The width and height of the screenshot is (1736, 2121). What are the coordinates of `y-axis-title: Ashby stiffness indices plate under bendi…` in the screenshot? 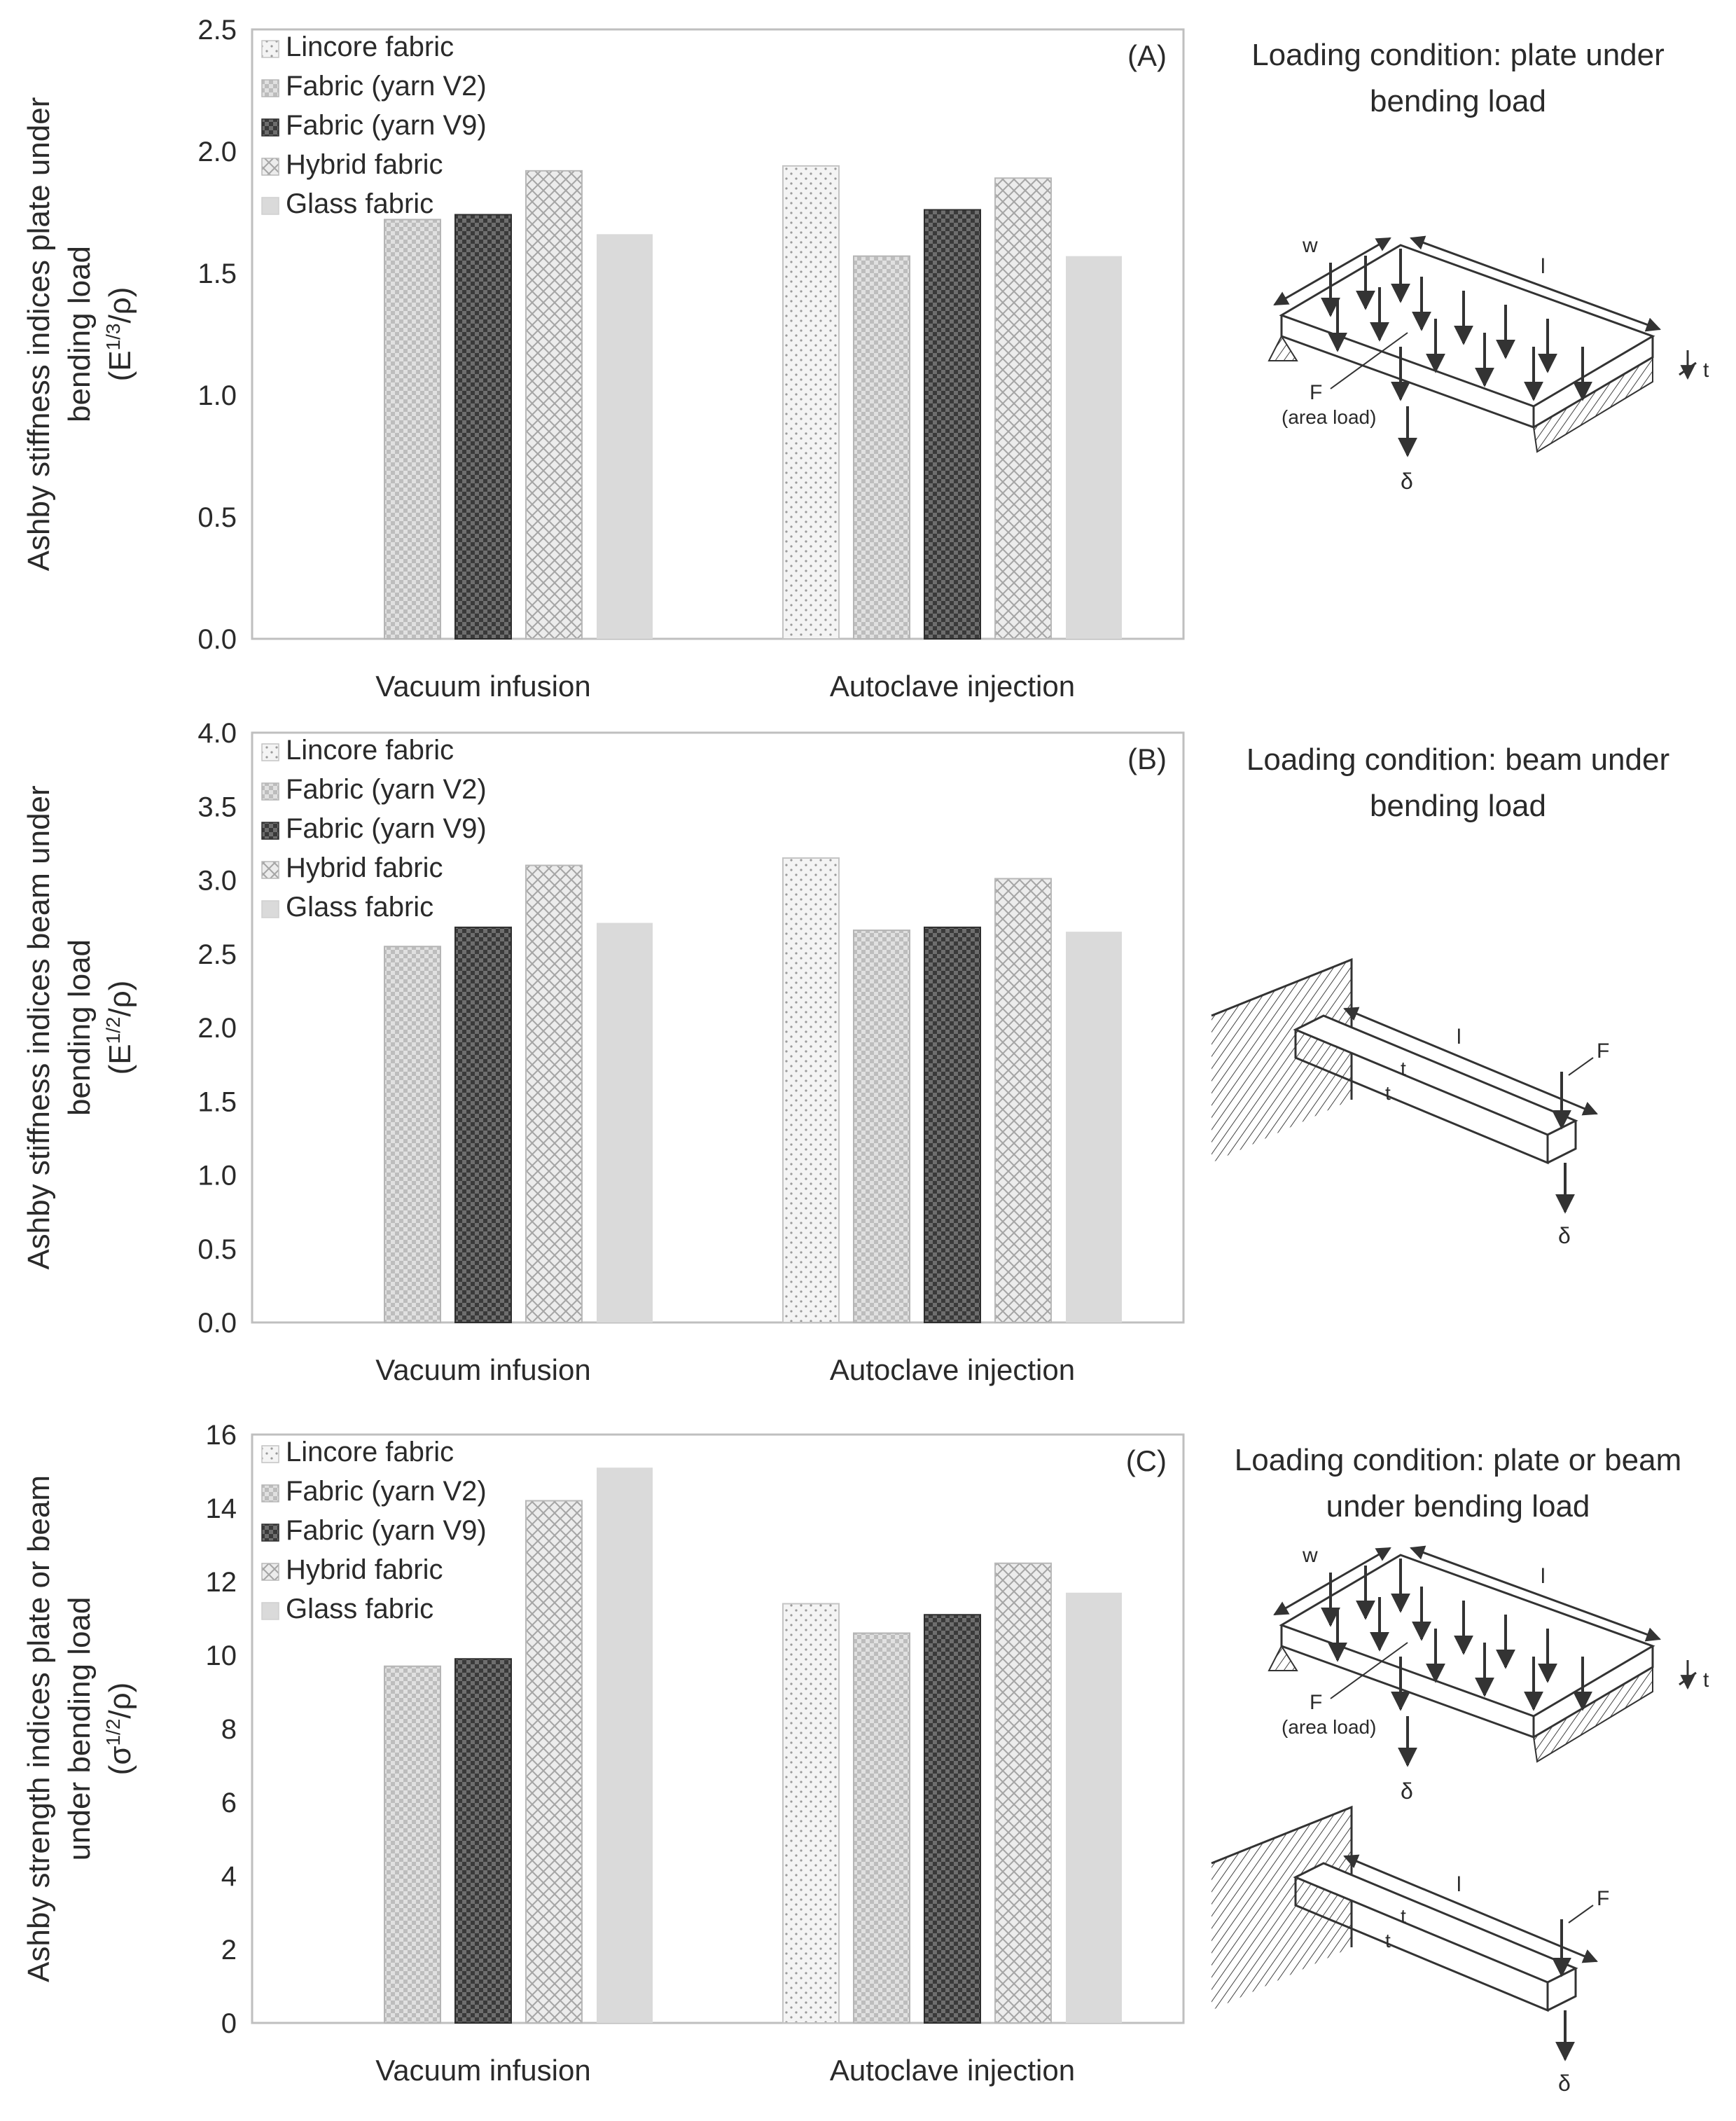 It's located at (79, 334).